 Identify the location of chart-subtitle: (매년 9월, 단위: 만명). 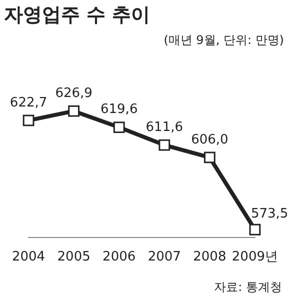
(224, 40).